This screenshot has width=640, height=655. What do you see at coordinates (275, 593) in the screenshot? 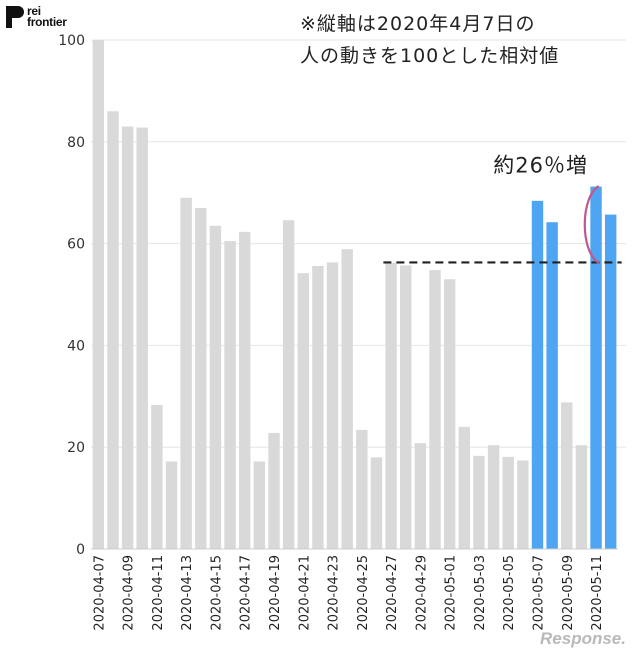
I see `x-tick-label: 2020-04-19` at bounding box center [275, 593].